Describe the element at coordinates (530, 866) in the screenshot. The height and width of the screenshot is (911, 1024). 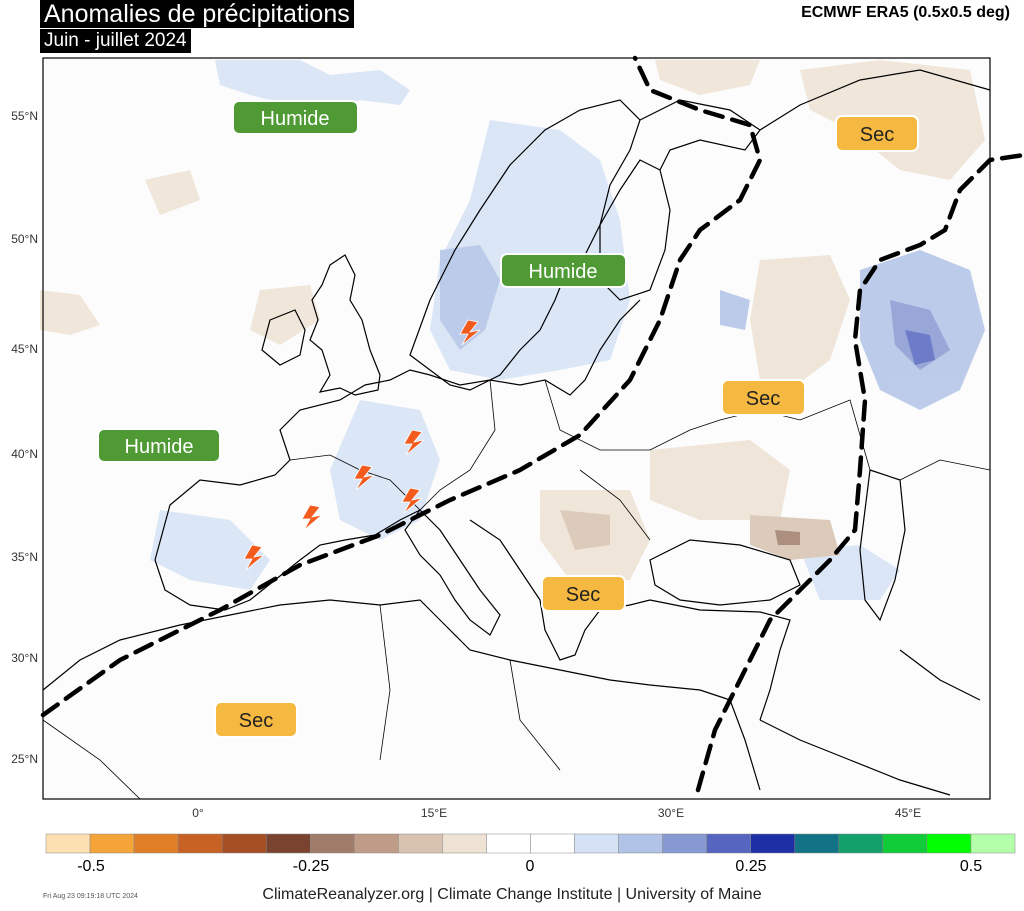
I see `colorbar-tick-label: 0` at that location.